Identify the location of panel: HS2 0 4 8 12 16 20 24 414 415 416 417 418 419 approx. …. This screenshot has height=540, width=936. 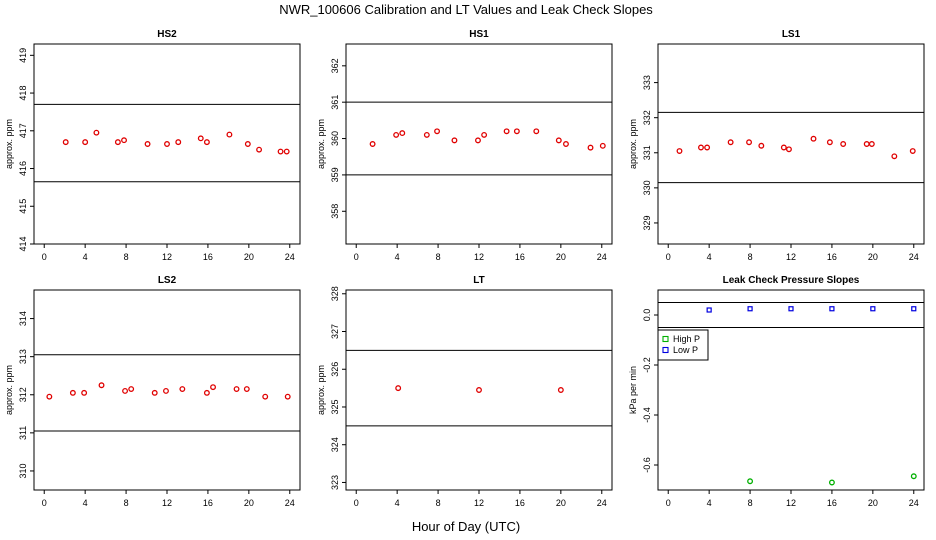
(152, 145).